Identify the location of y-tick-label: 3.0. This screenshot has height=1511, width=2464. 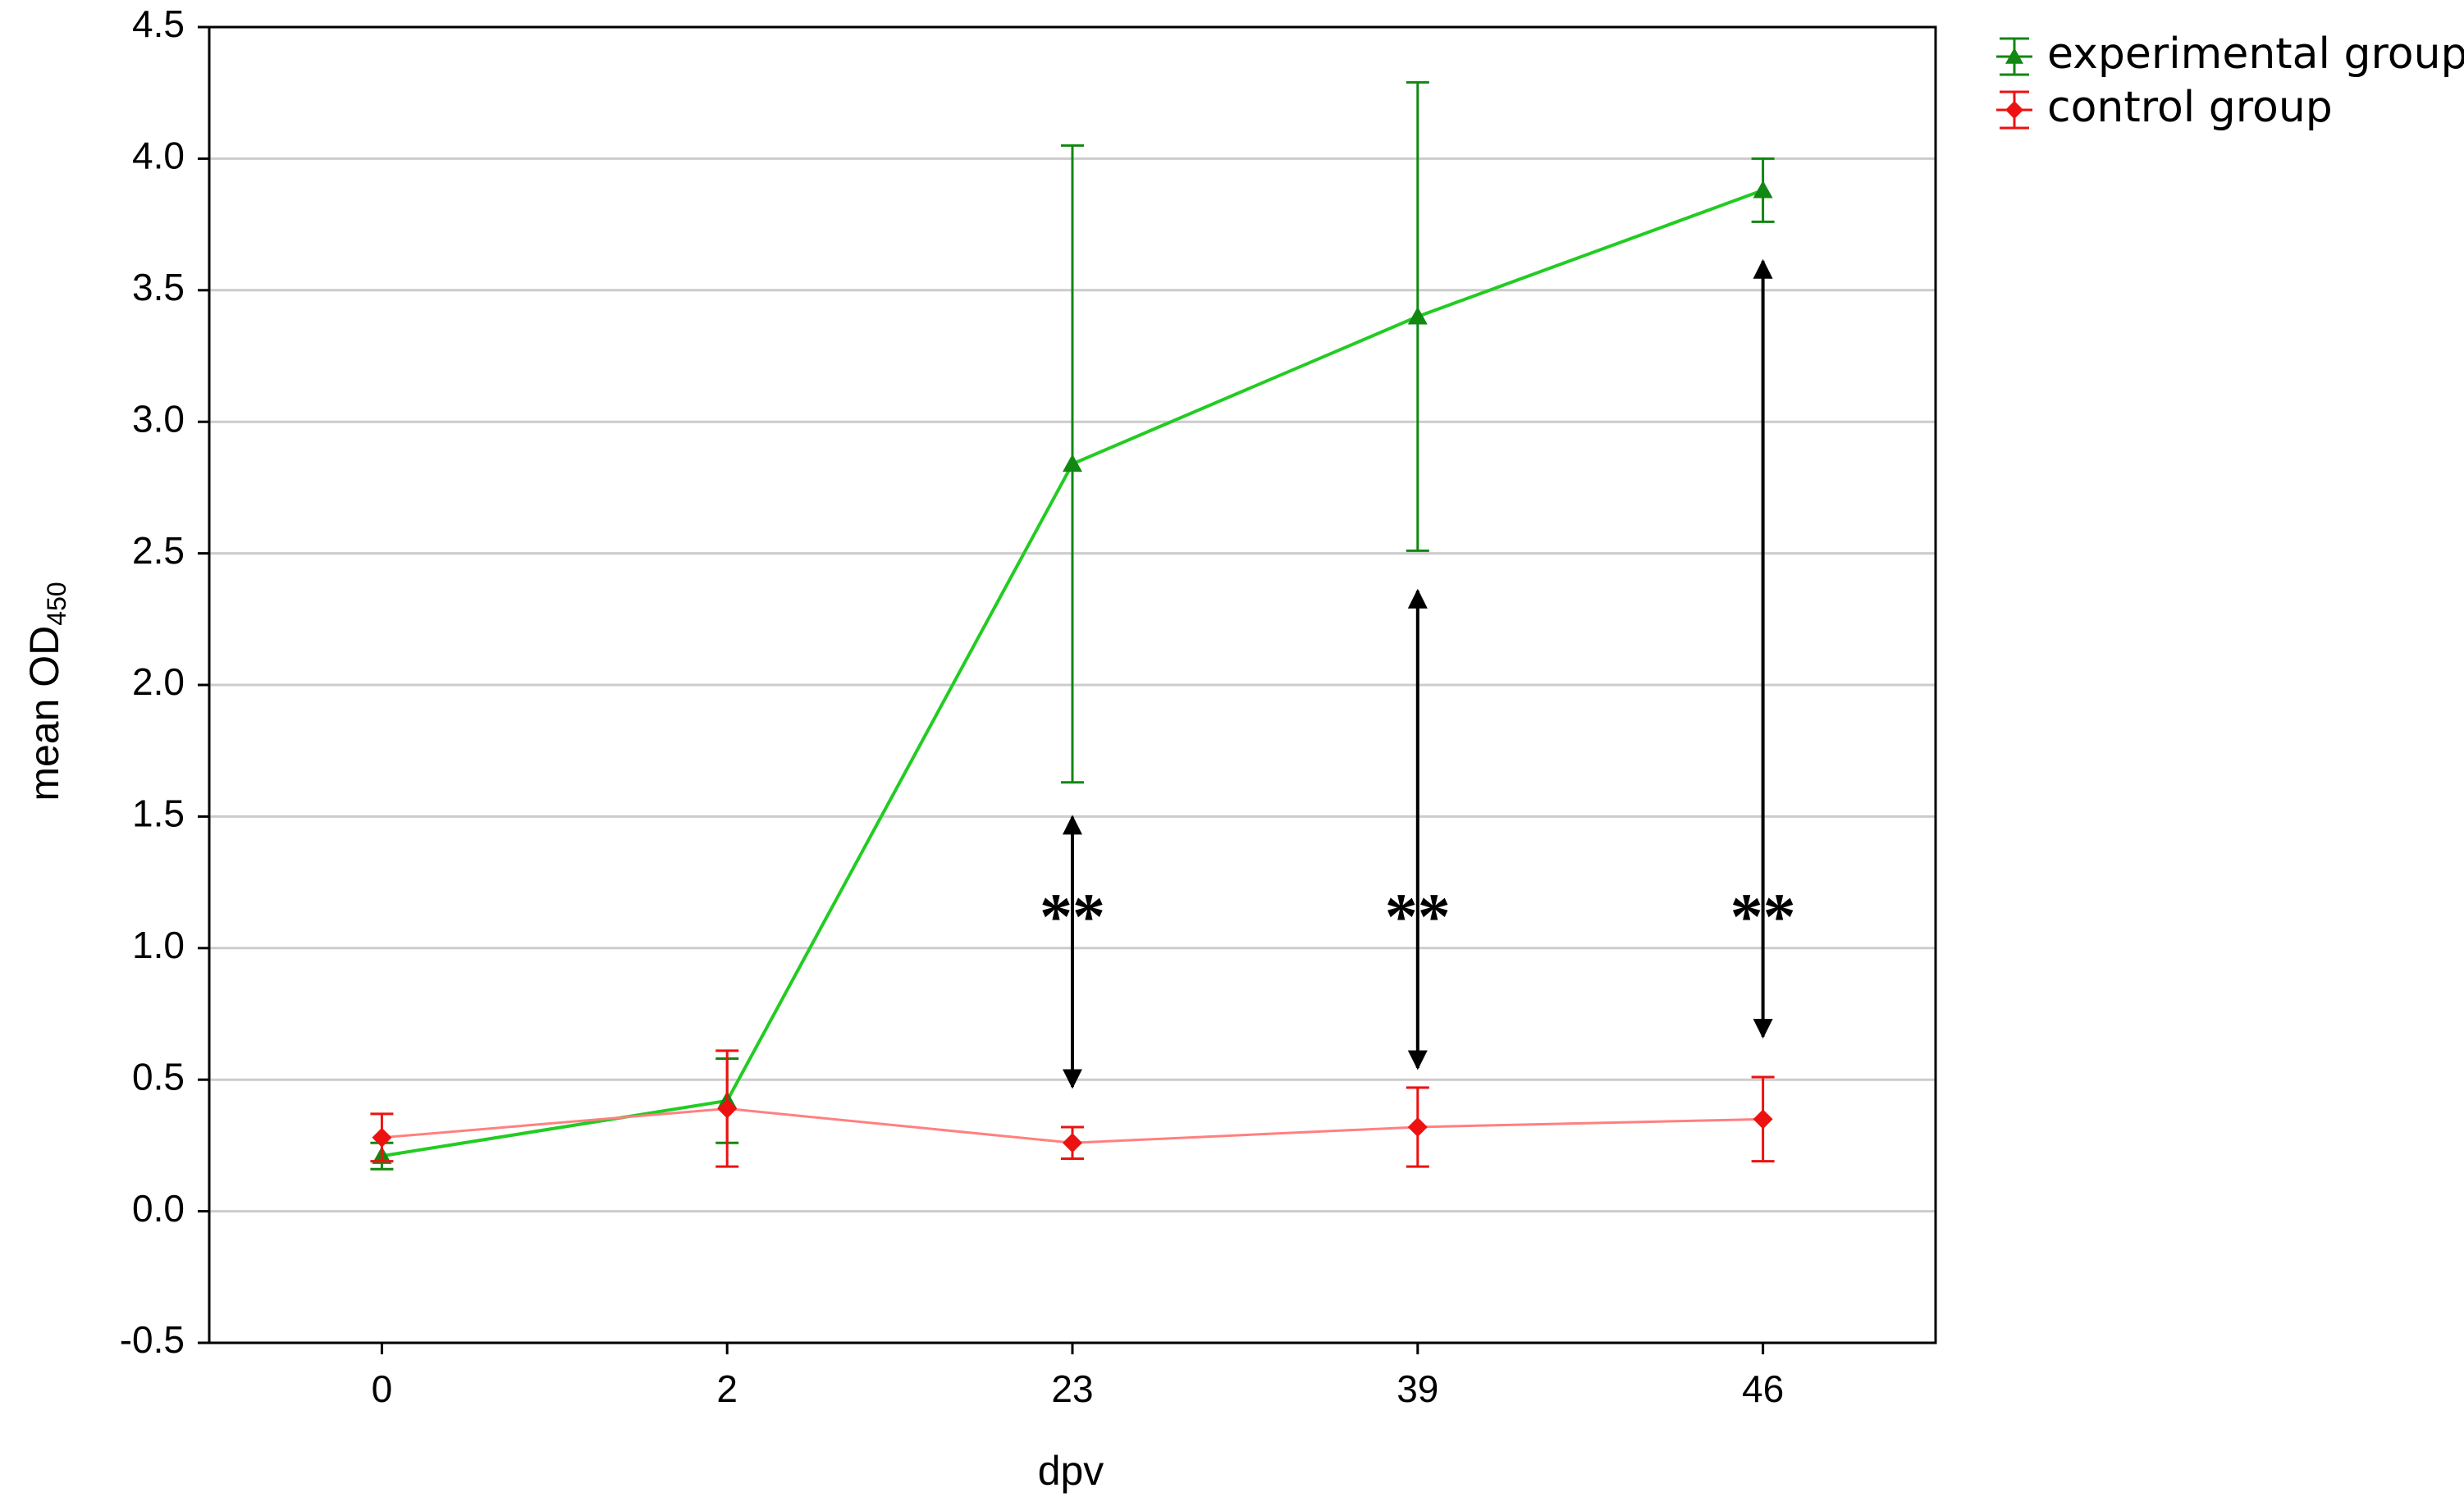
(158, 419).